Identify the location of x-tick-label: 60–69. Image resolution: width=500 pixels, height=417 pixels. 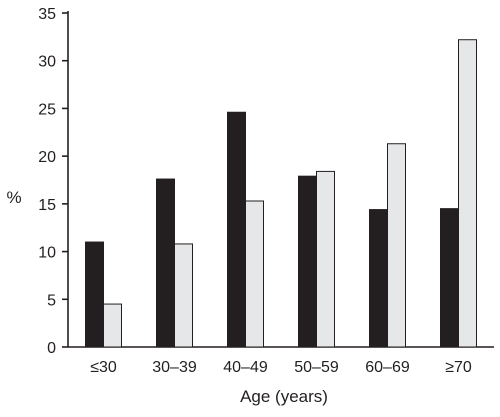
(387, 367).